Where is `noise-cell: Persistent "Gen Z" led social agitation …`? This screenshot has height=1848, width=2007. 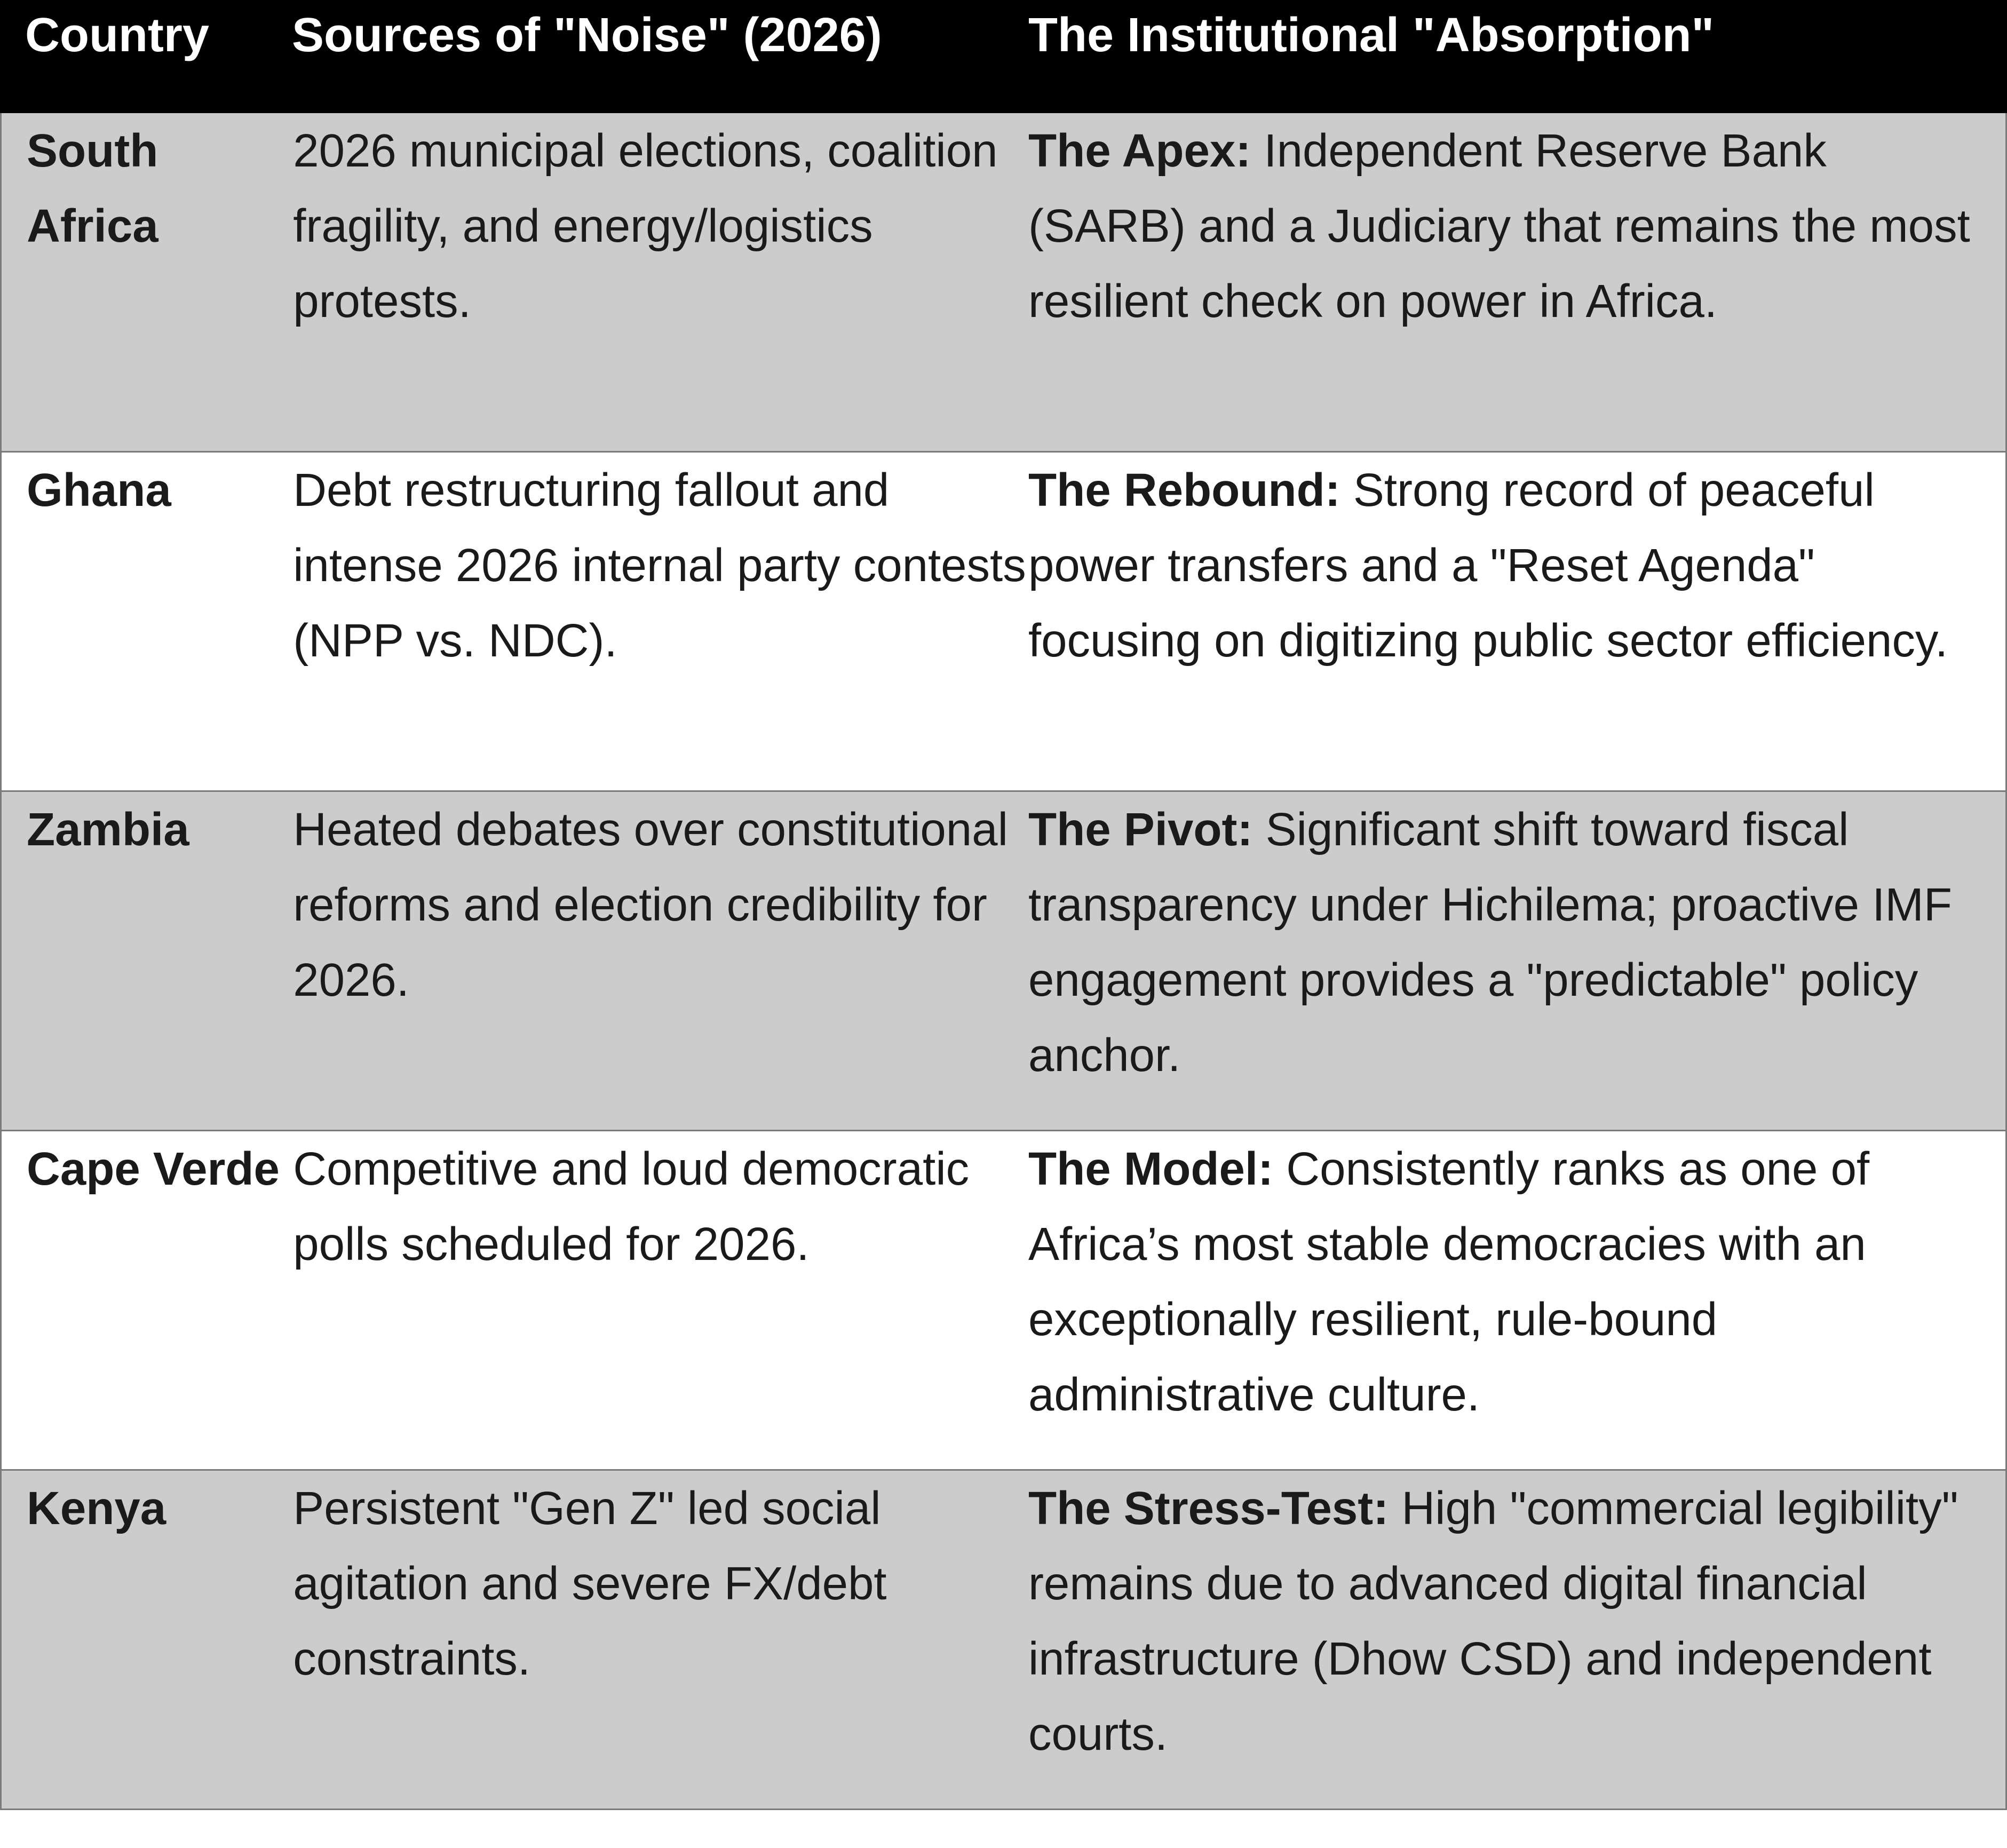 noise-cell: Persistent "Gen Z" led social agitation … is located at coordinates (590, 1583).